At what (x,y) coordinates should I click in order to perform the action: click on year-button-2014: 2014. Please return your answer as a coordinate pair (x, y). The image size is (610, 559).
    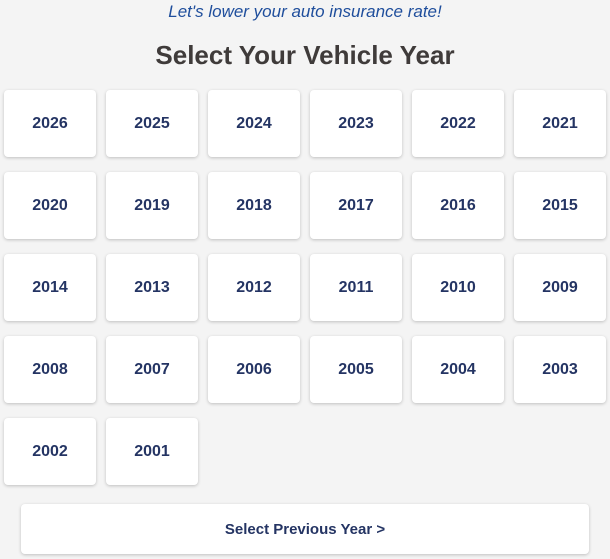
    Looking at the image, I should click on (50, 287).